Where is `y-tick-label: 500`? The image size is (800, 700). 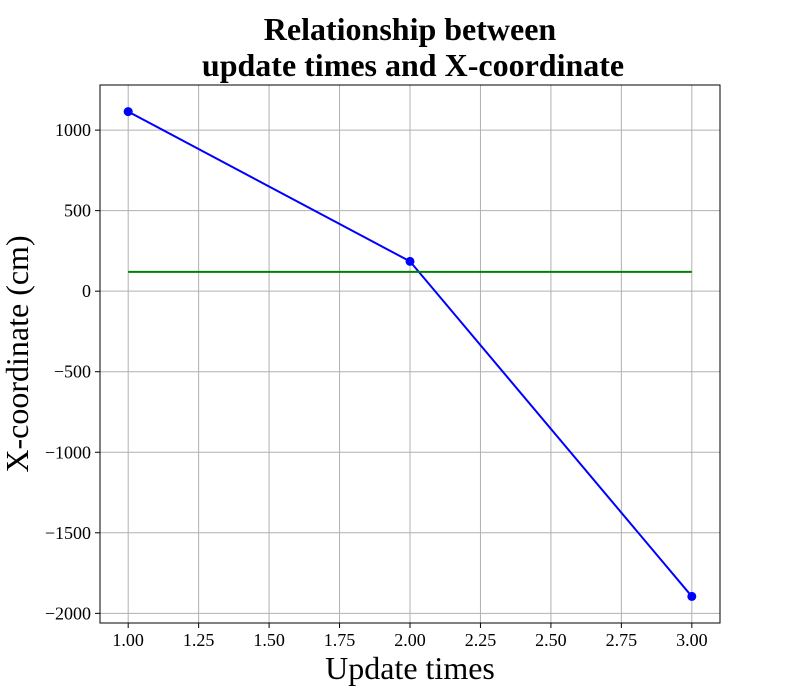
y-tick-label: 500 is located at coordinates (77, 211).